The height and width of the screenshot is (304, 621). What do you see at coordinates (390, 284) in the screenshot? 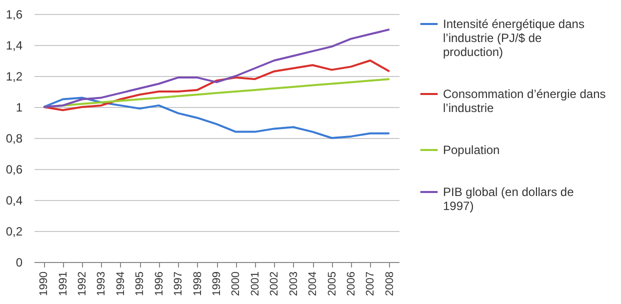
I see `x-tick-label: 2008` at bounding box center [390, 284].